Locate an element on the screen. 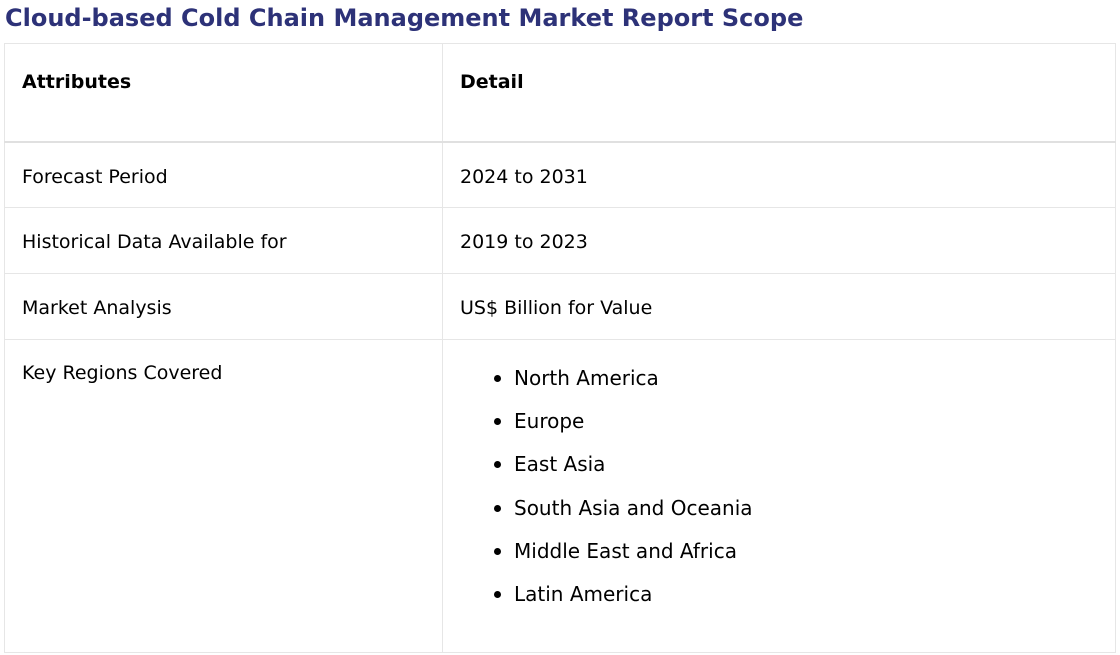 This screenshot has width=1120, height=655. table-row: Market Analysis US$ Billion for Value is located at coordinates (560, 306).